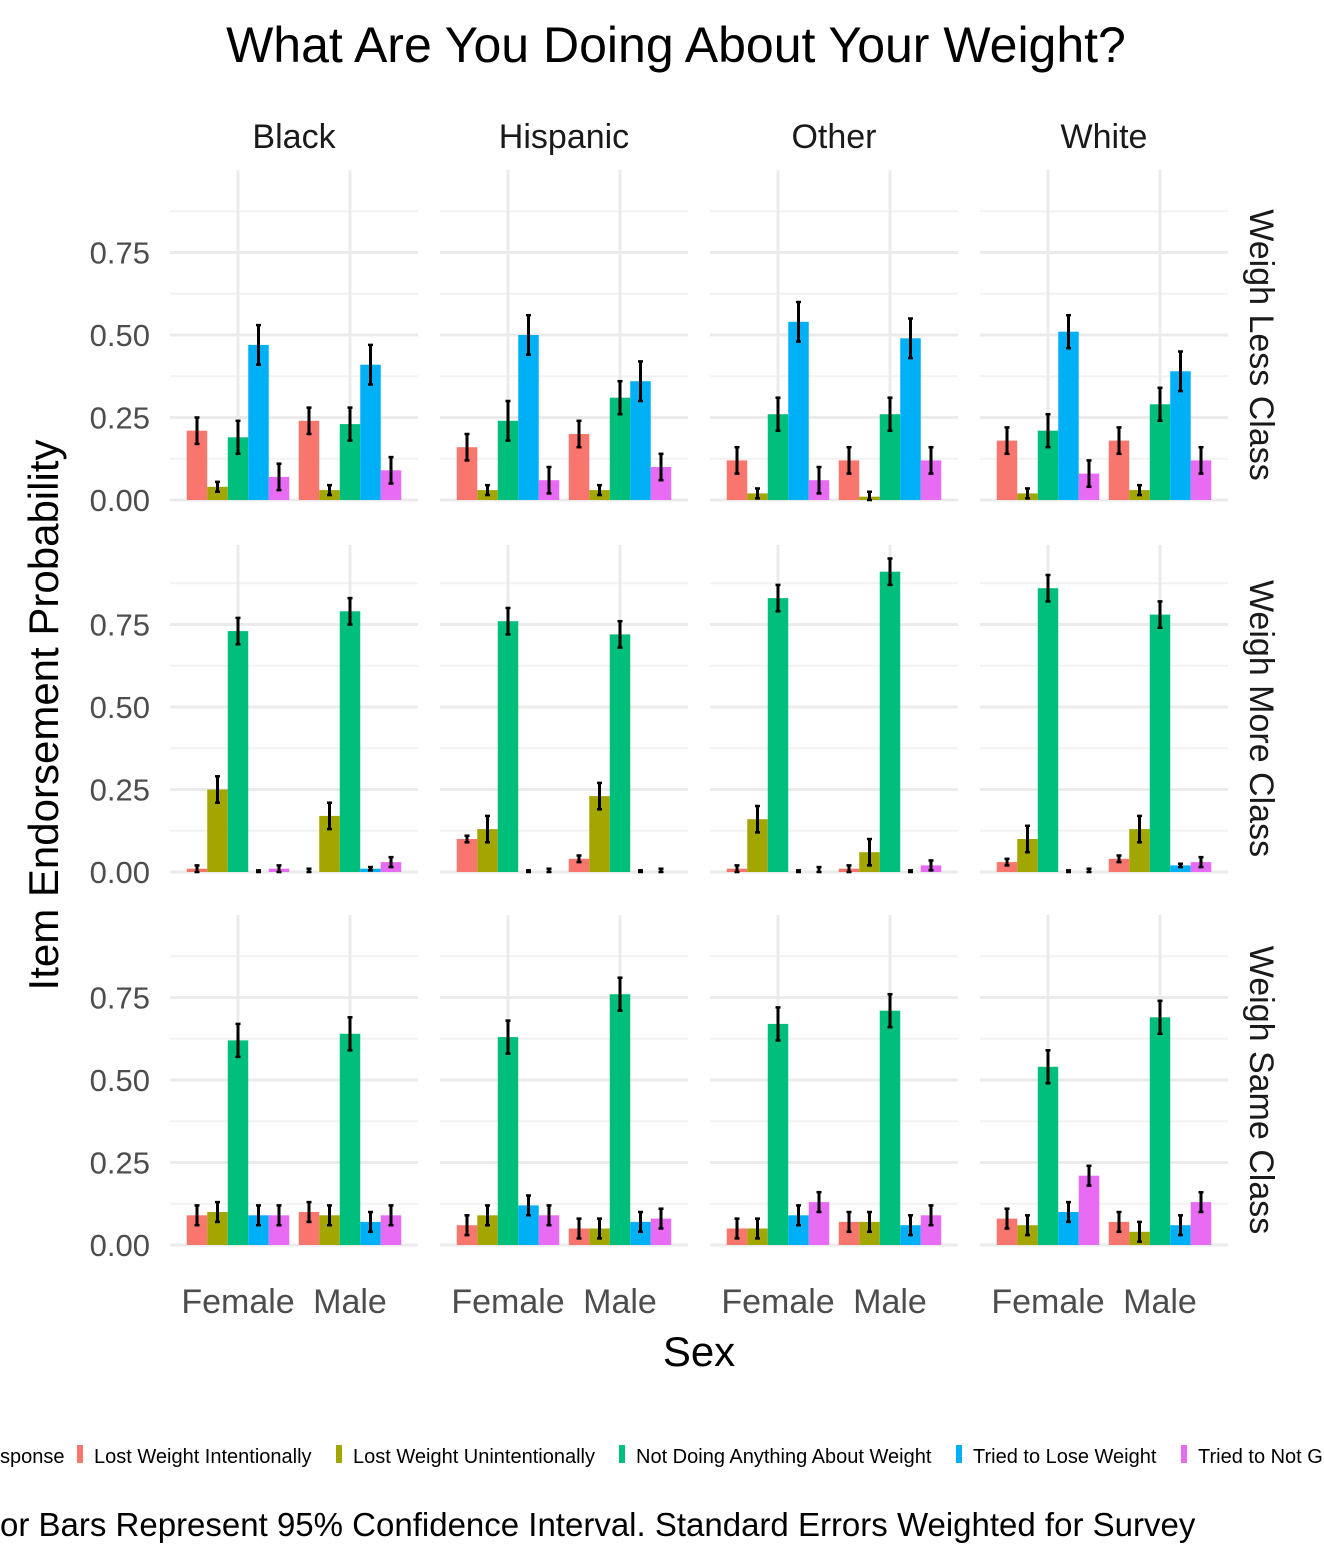 This screenshot has width=1324, height=1568. I want to click on strip-label-white: White, so click(1104, 137).